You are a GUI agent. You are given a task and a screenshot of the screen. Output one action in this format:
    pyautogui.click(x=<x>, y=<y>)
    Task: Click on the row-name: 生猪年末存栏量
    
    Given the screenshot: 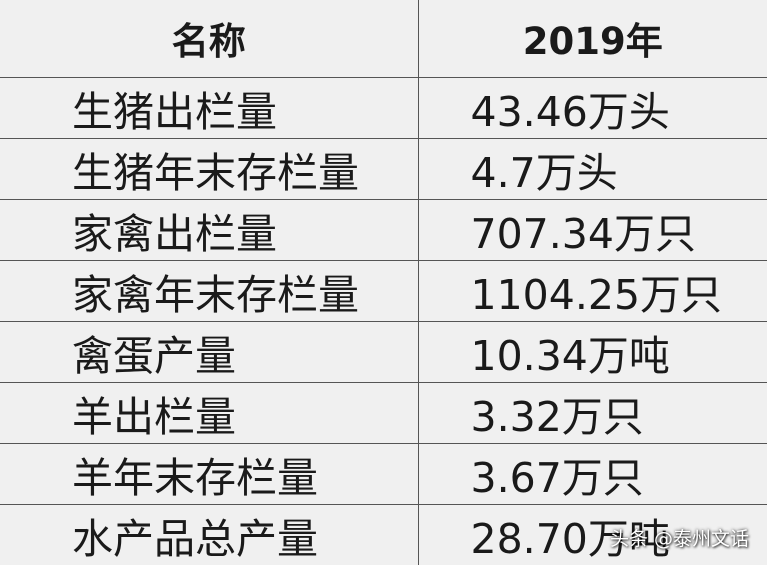 What is the action you would take?
    pyautogui.click(x=209, y=168)
    